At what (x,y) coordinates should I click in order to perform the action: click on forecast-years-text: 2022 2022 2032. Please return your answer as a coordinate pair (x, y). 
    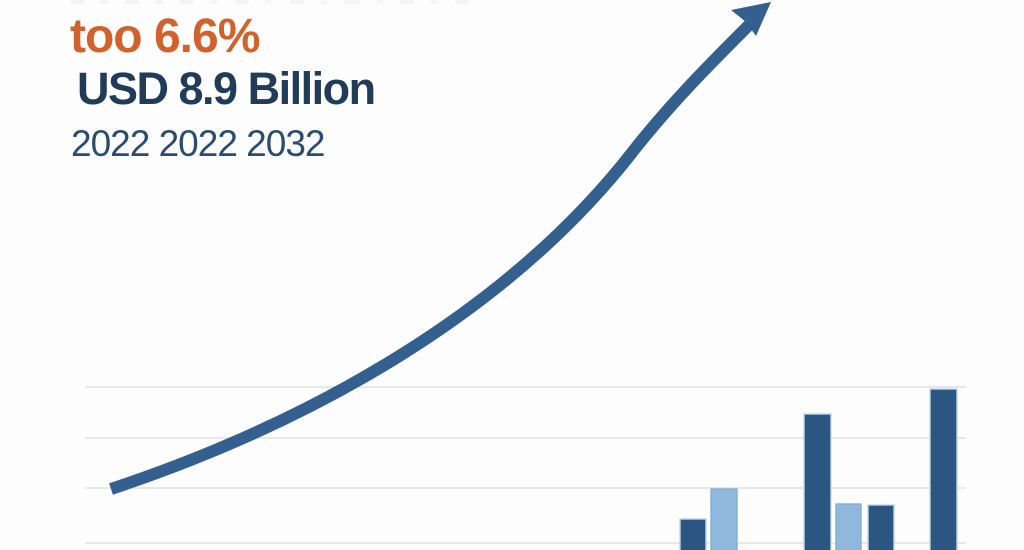
    Looking at the image, I should click on (198, 143).